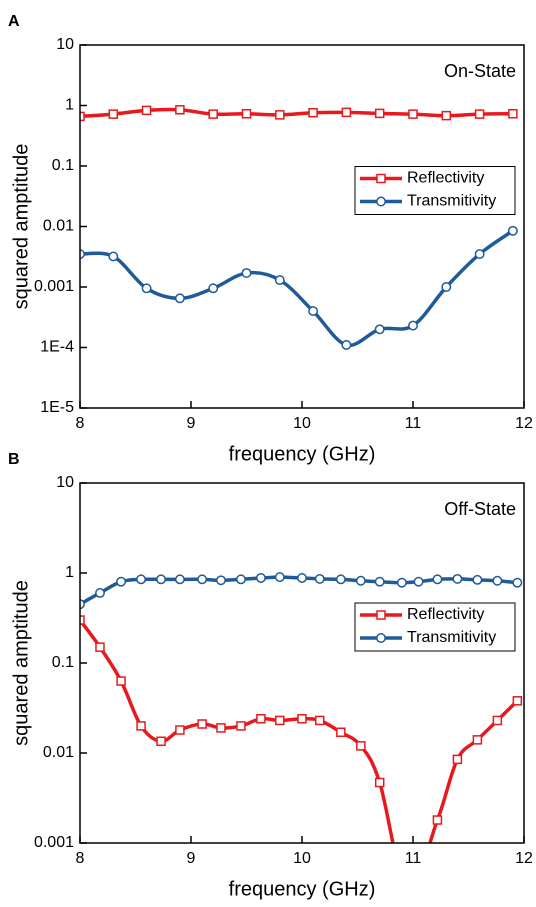 This screenshot has width=536, height=907. What do you see at coordinates (480, 71) in the screenshot?
I see `annotation: On-State` at bounding box center [480, 71].